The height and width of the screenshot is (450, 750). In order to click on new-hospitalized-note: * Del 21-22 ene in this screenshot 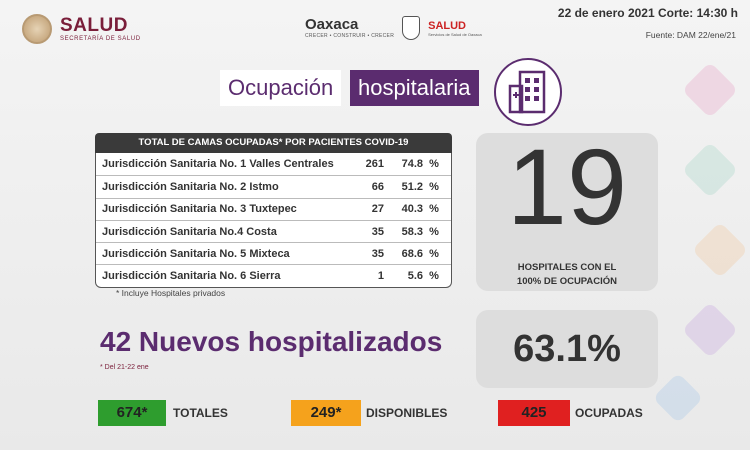, I will do `click(124, 367)`.